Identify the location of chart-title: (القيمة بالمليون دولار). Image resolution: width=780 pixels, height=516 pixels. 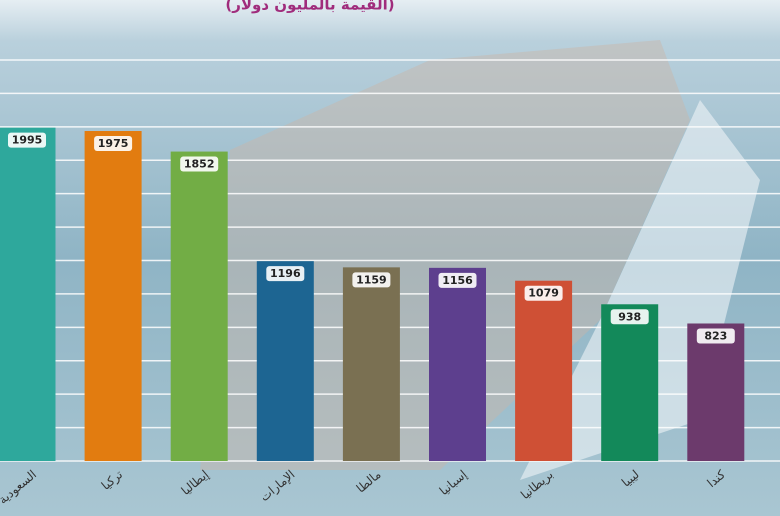
(309, 7).